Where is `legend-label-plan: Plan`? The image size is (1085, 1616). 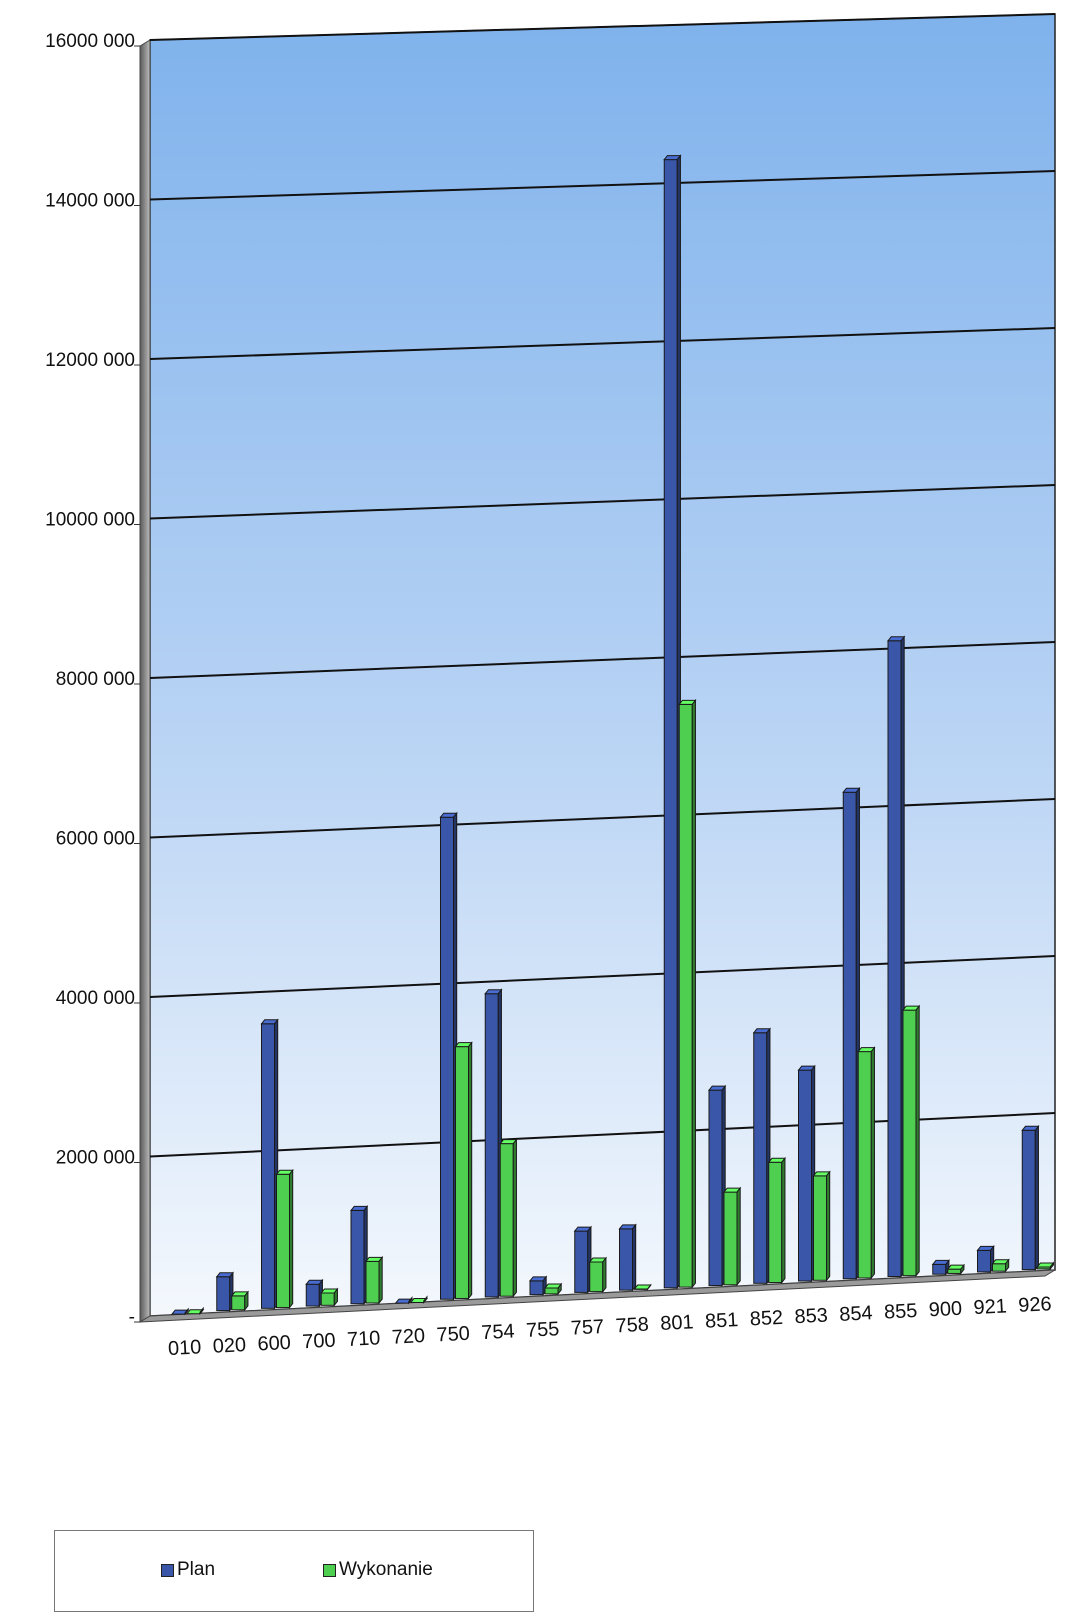 legend-label-plan: Plan is located at coordinates (196, 1569).